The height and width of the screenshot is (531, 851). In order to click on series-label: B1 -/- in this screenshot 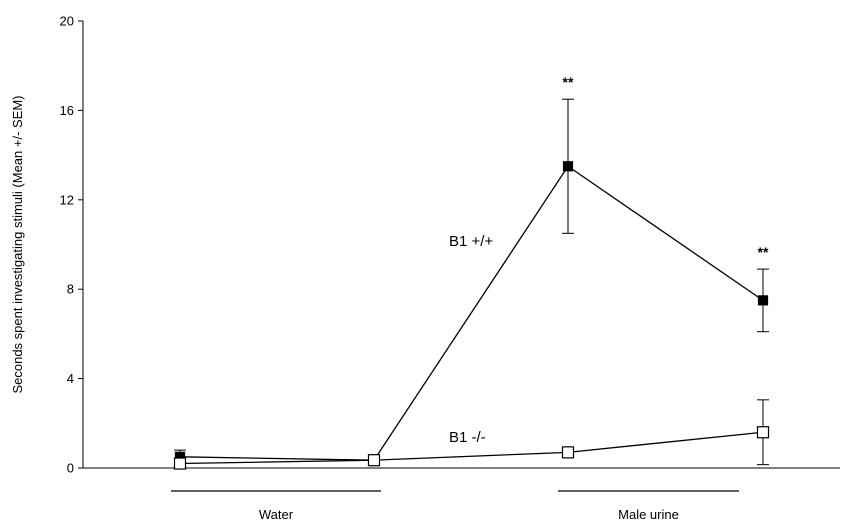, I will do `click(467, 437)`.